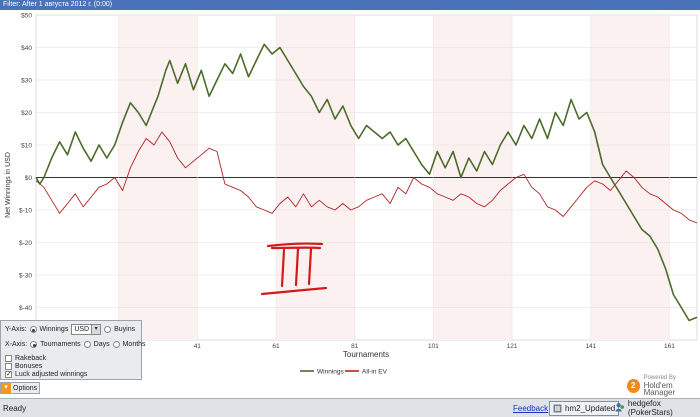  Describe the element at coordinates (29, 366) in the screenshot. I see `bonuses-label: Bonuses` at that location.